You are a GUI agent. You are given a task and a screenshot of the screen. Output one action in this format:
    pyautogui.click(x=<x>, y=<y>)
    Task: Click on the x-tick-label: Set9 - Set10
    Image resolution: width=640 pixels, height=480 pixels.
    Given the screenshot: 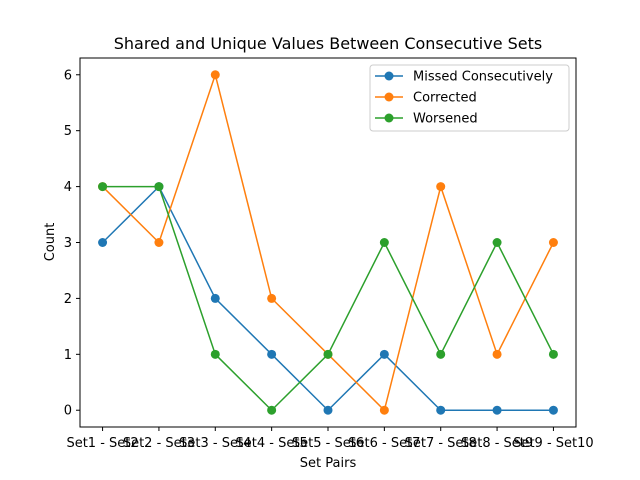 What is the action you would take?
    pyautogui.click(x=553, y=443)
    